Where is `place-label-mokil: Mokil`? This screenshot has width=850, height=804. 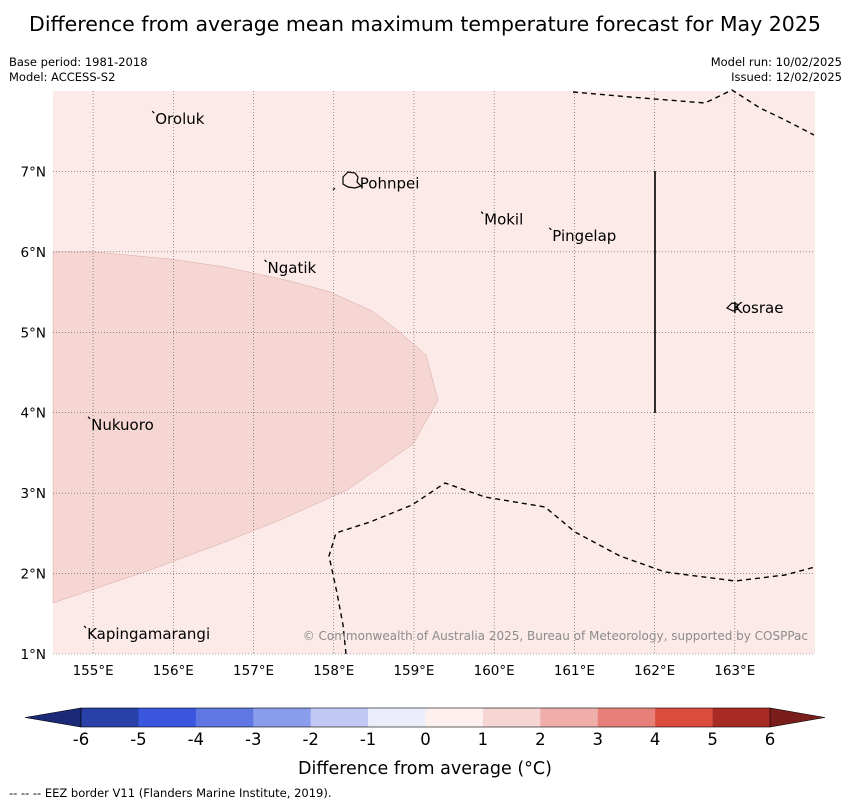
place-label-mokil: Mokil is located at coordinates (503, 220).